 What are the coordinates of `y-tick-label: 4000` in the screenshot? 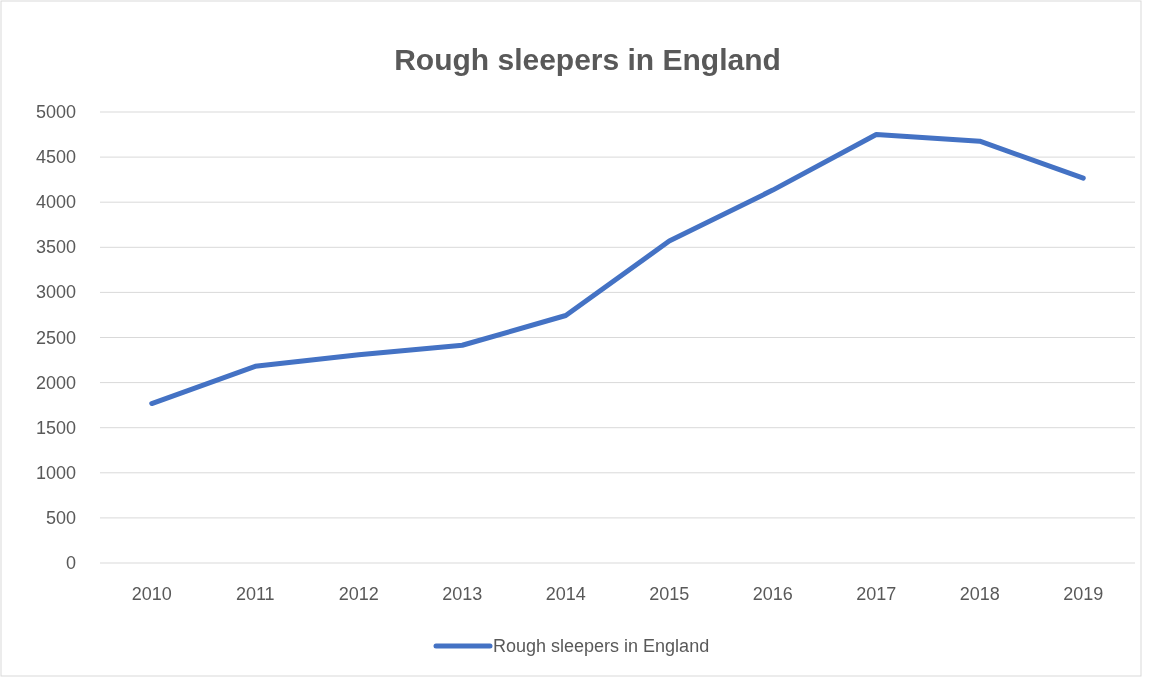 It's located at (55, 202).